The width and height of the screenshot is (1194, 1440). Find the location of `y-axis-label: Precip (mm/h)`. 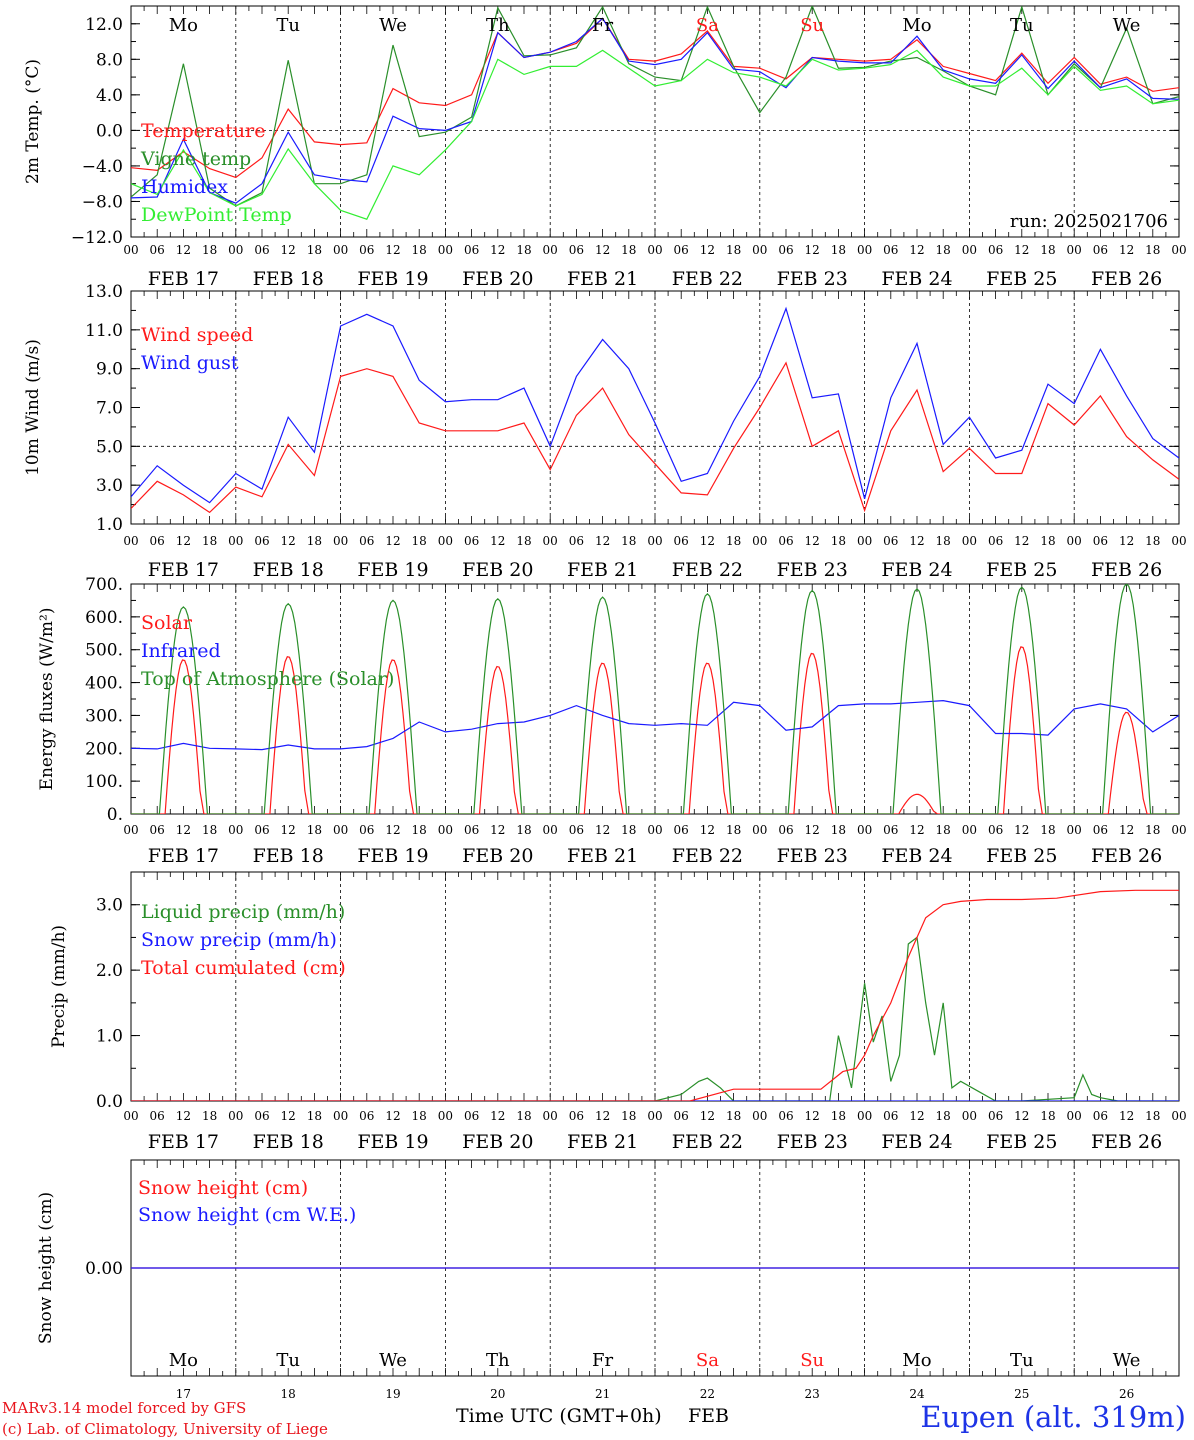

y-axis-label: Precip (mm/h) is located at coordinates (59, 986).